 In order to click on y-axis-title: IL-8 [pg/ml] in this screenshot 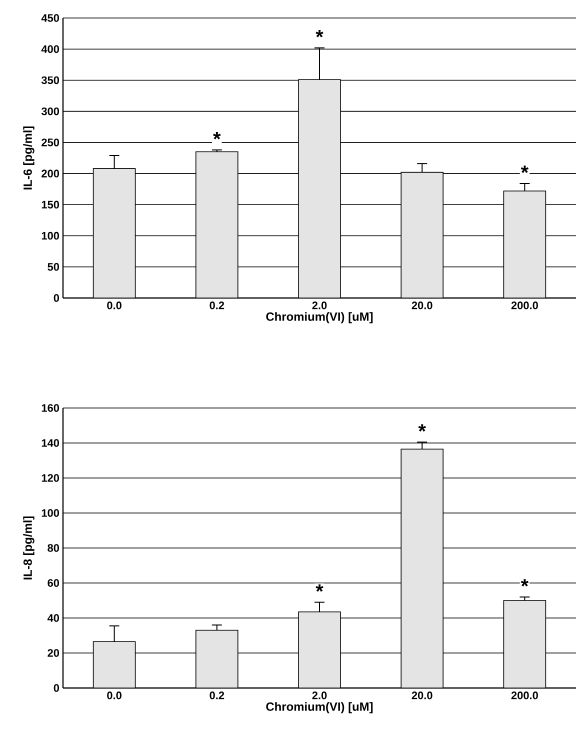, I will do `click(29, 548)`.